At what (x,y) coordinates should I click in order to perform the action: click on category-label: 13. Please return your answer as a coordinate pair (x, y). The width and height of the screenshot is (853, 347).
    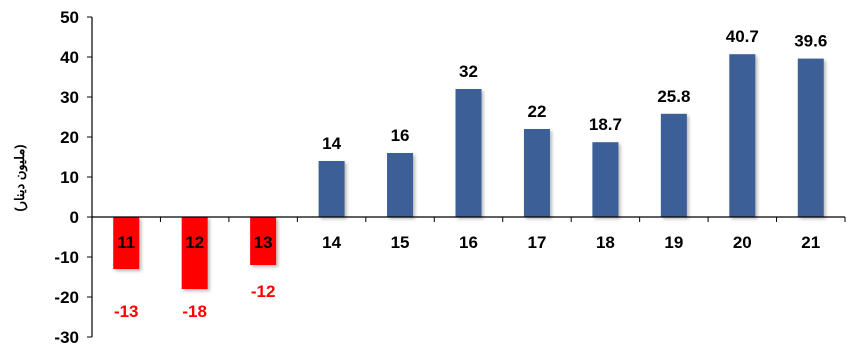
    Looking at the image, I should click on (263, 242).